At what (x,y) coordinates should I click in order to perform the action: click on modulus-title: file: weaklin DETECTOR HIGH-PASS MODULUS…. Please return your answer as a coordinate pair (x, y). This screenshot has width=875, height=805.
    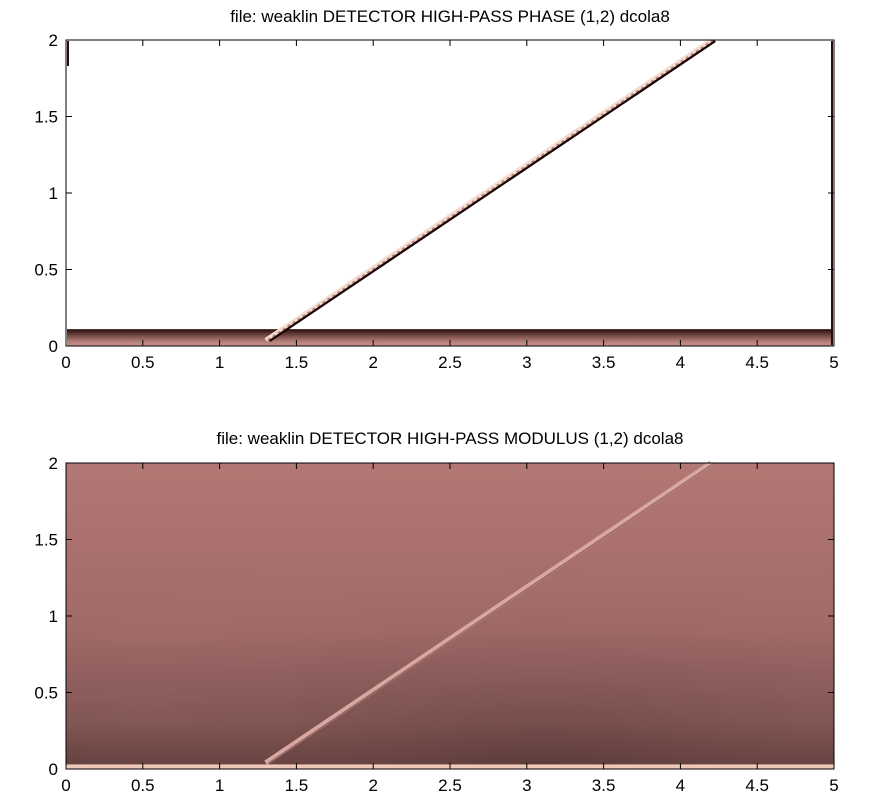
    Looking at the image, I should click on (450, 438).